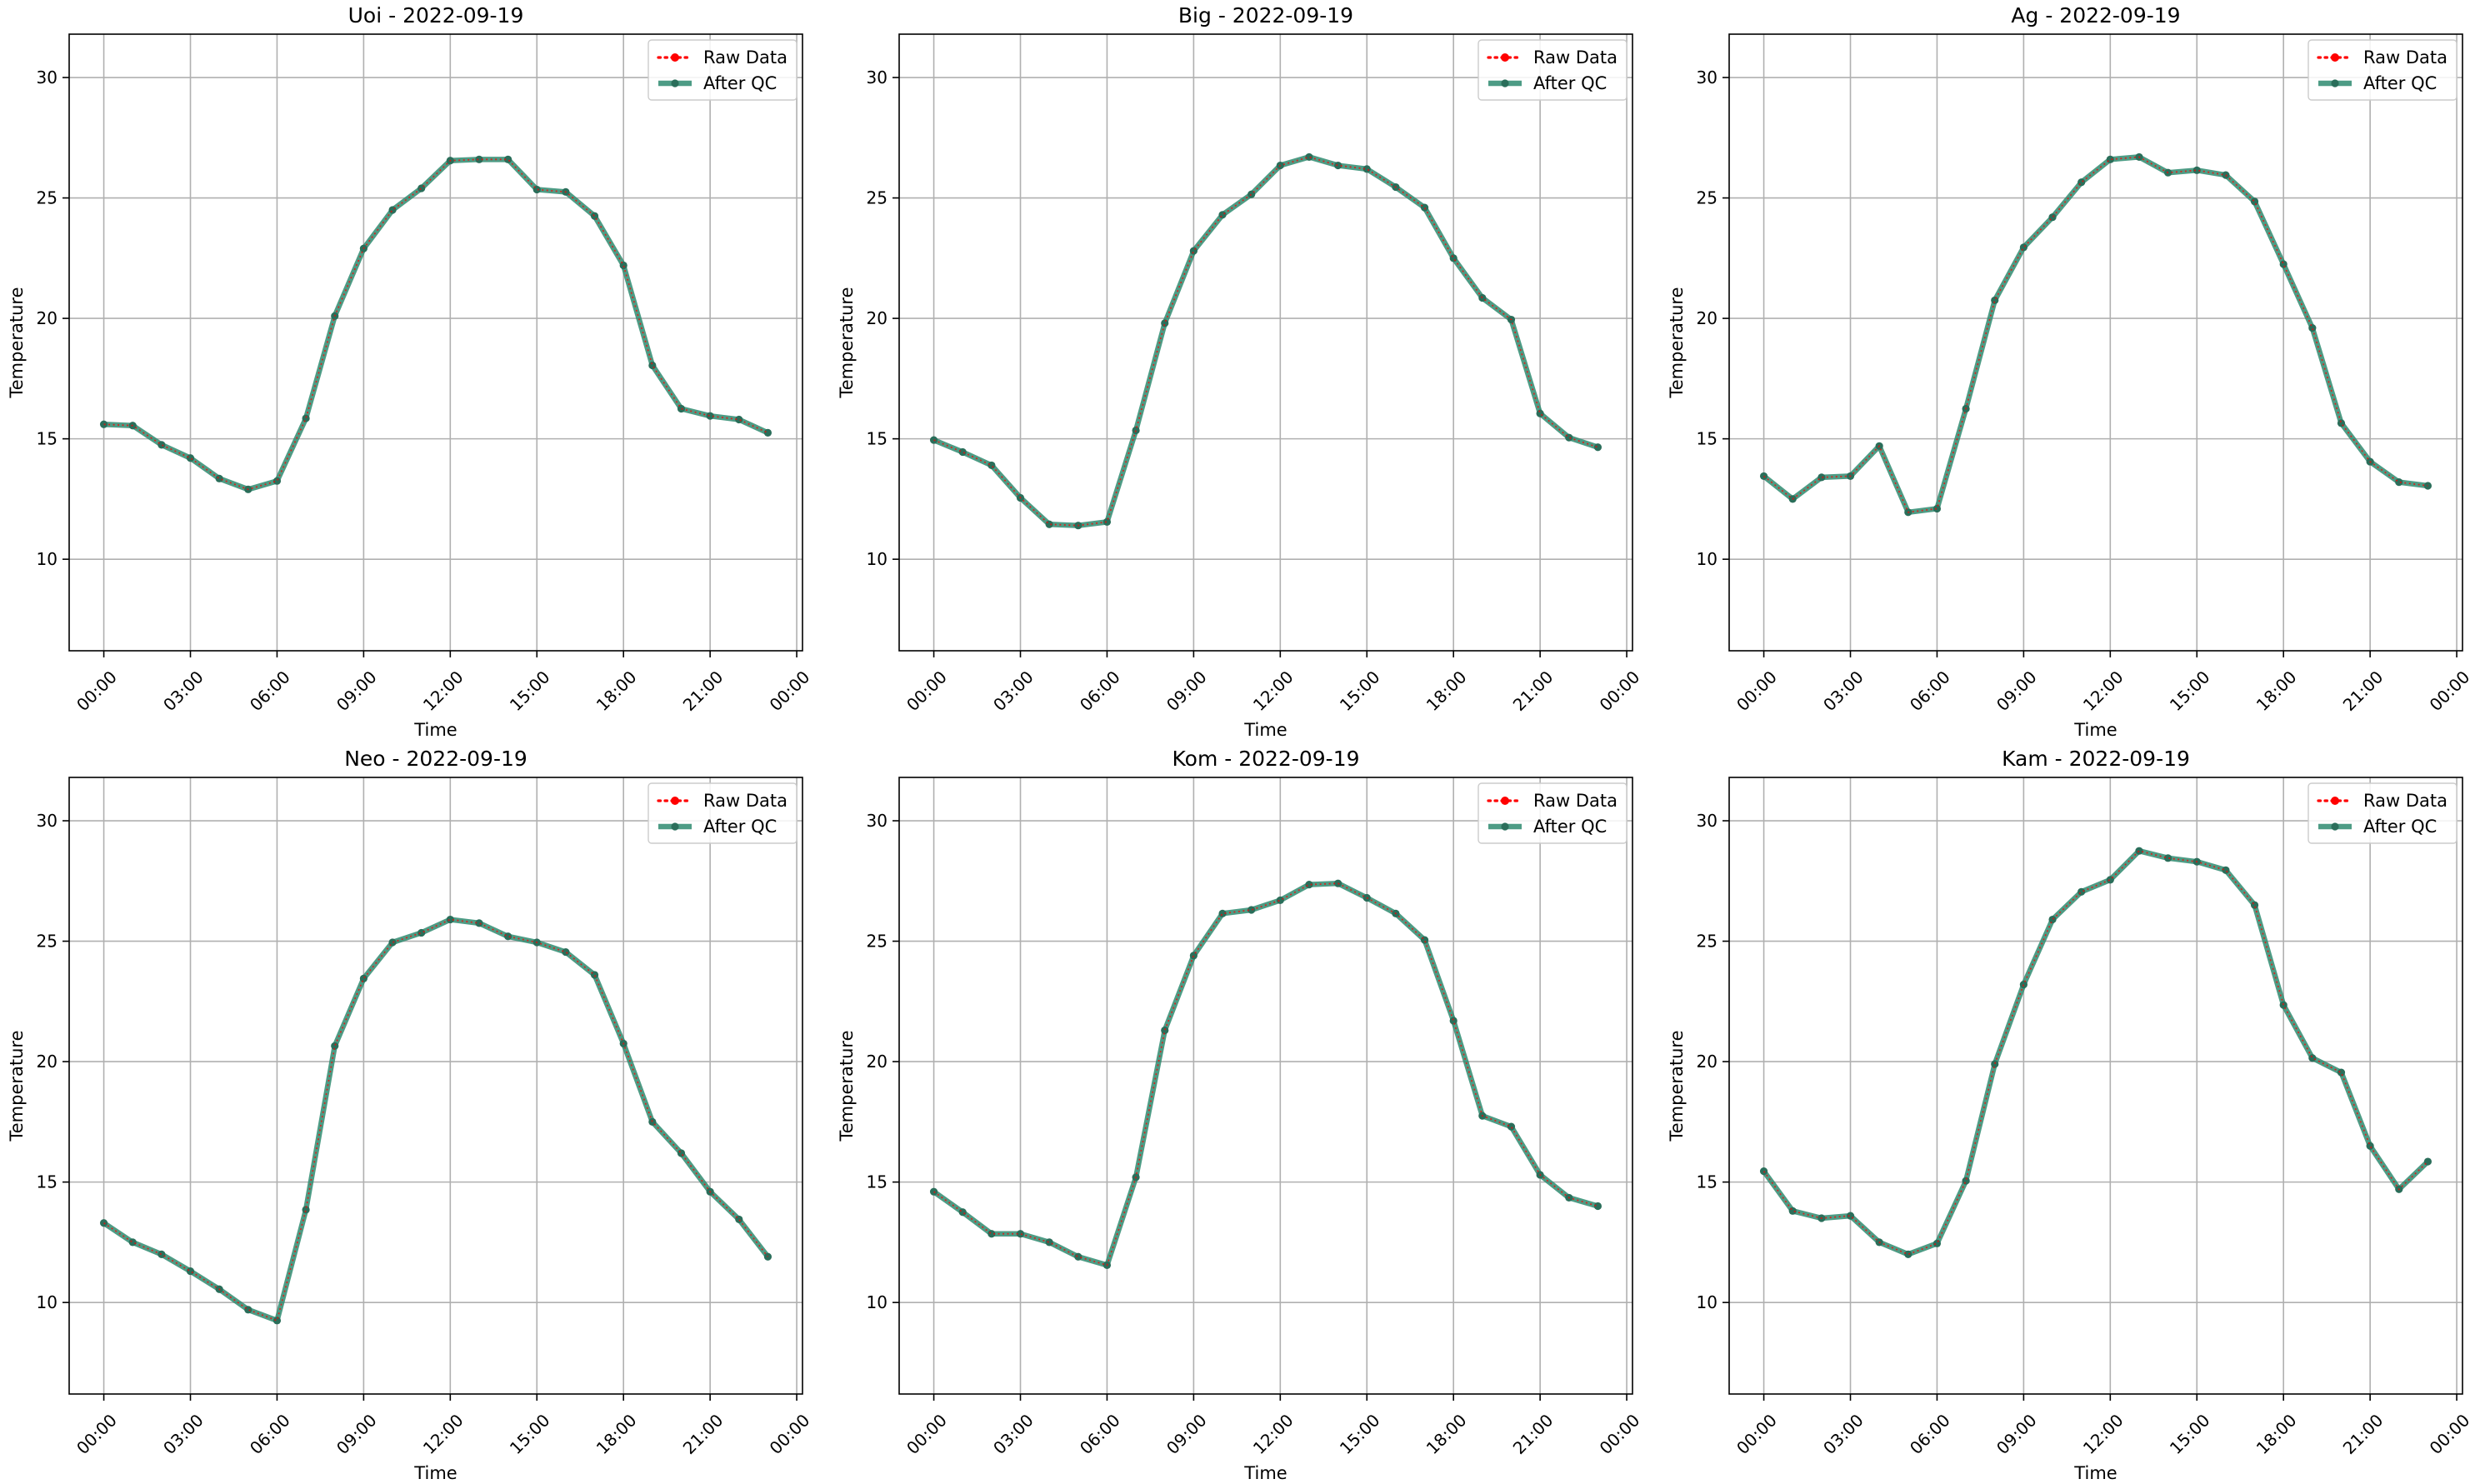  What do you see at coordinates (1707, 439) in the screenshot?
I see `y-tick-label: 15` at bounding box center [1707, 439].